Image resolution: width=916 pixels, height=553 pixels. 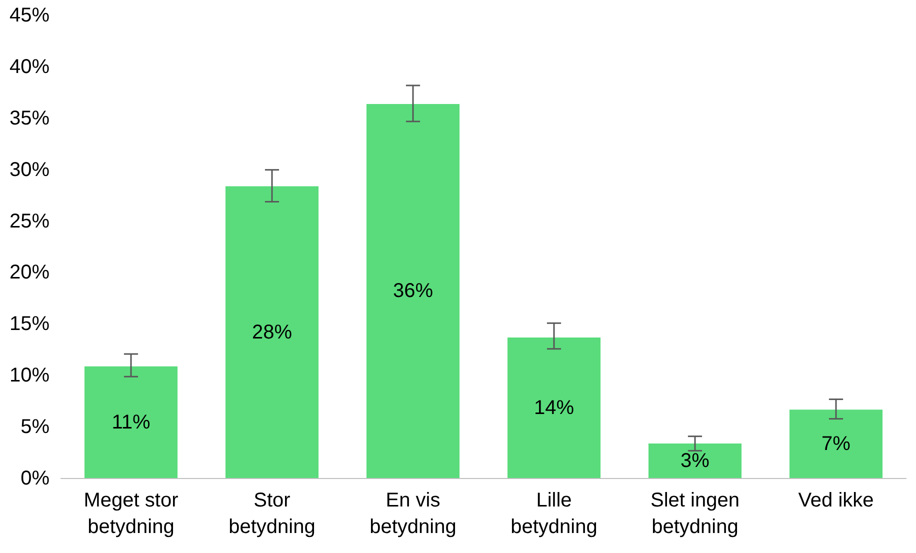 I want to click on data-label: 28%, so click(x=272, y=332).